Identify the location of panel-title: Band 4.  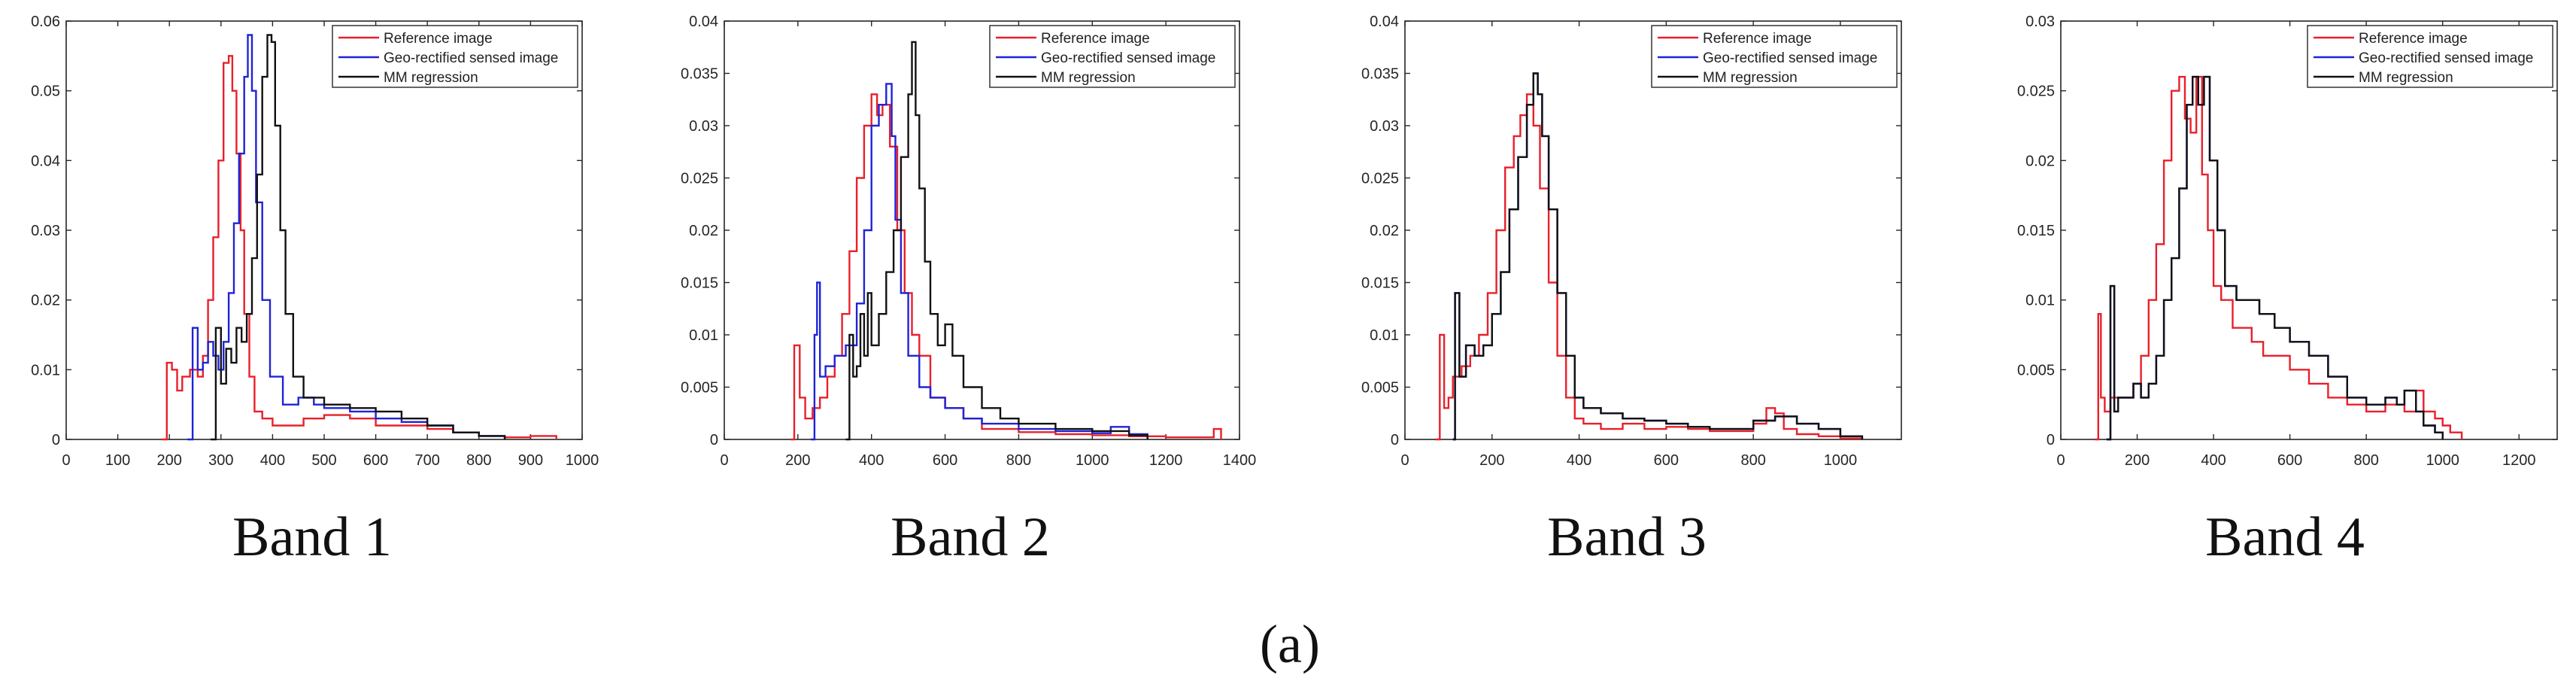
(2285, 537).